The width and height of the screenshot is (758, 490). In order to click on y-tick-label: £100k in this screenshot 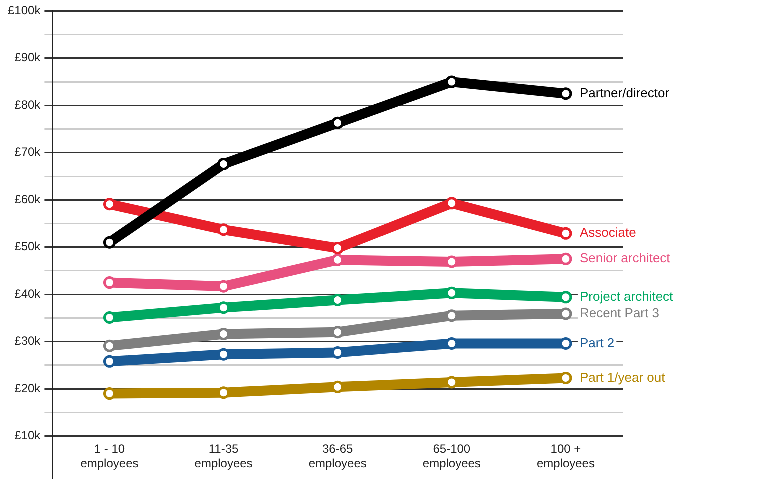, I will do `click(25, 11)`.